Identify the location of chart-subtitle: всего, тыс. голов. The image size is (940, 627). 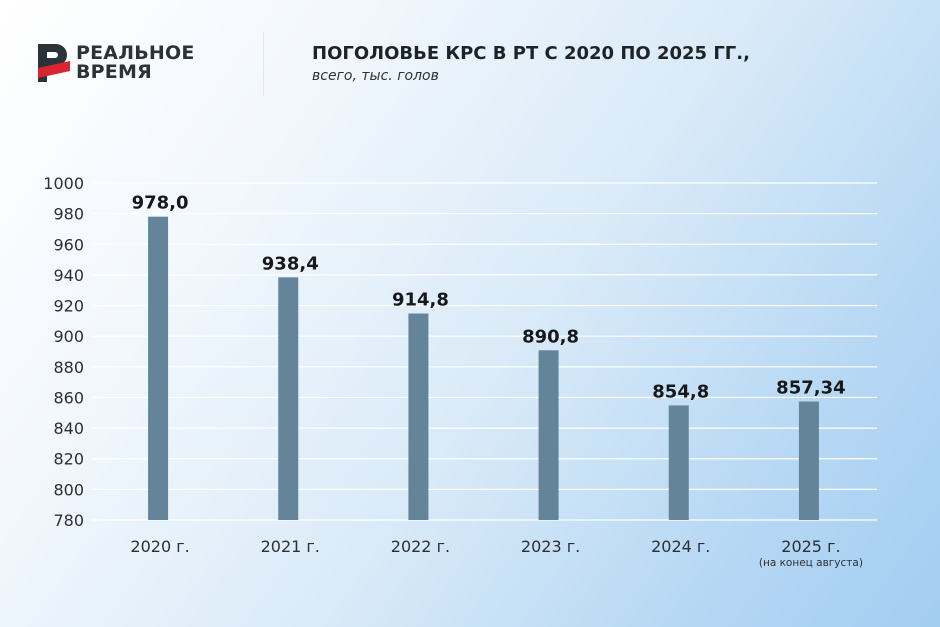
(375, 76).